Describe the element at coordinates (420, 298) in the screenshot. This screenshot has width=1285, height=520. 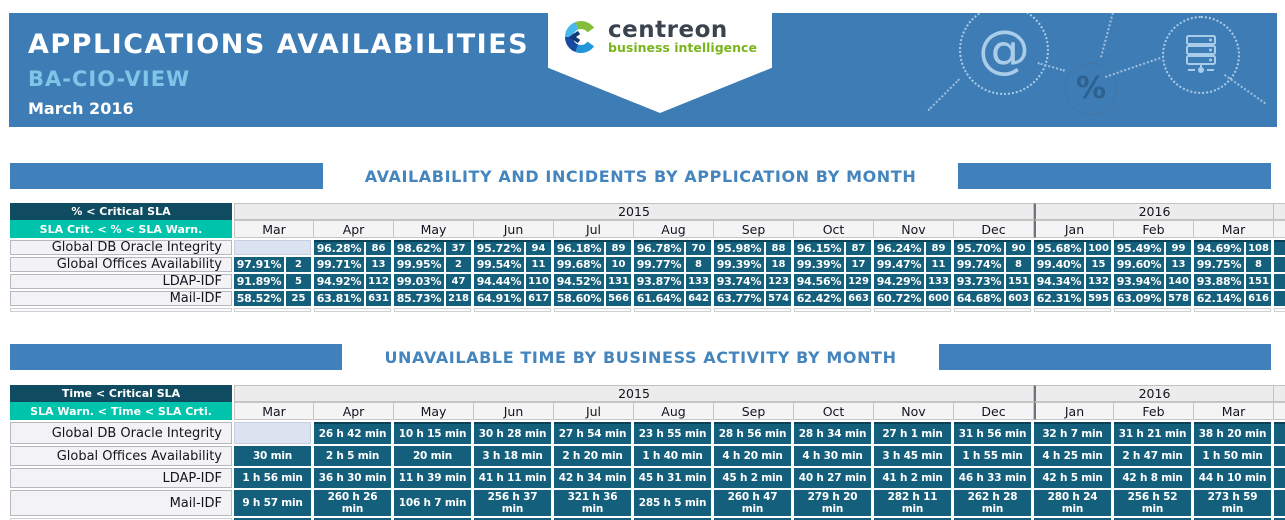
I see `availability-value: 85.73%` at that location.